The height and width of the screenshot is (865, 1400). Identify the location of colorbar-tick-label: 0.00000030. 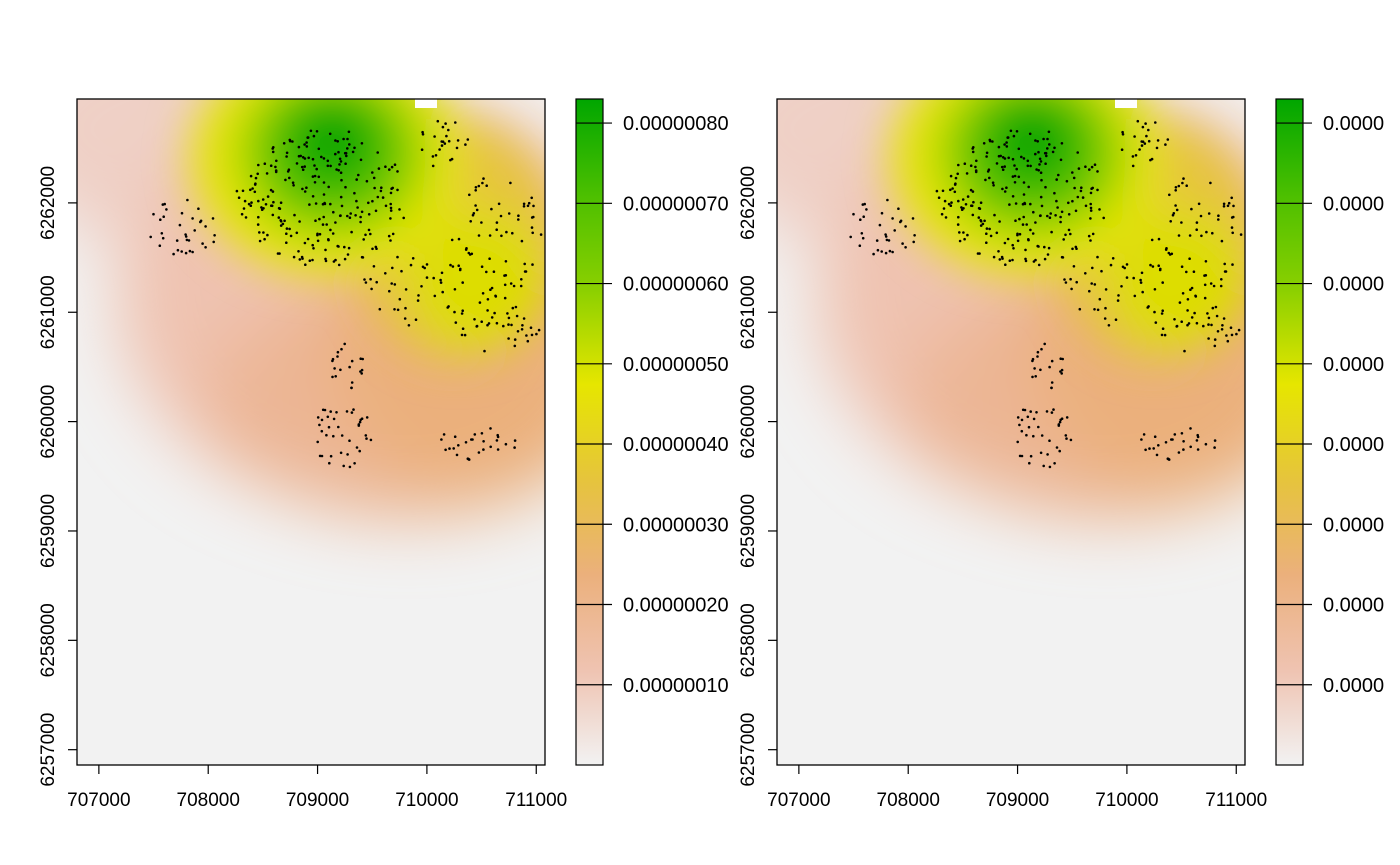
(676, 525).